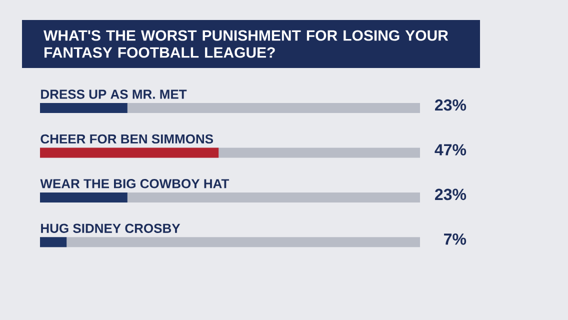 The height and width of the screenshot is (320, 568). I want to click on data-label: 47%, so click(450, 150).